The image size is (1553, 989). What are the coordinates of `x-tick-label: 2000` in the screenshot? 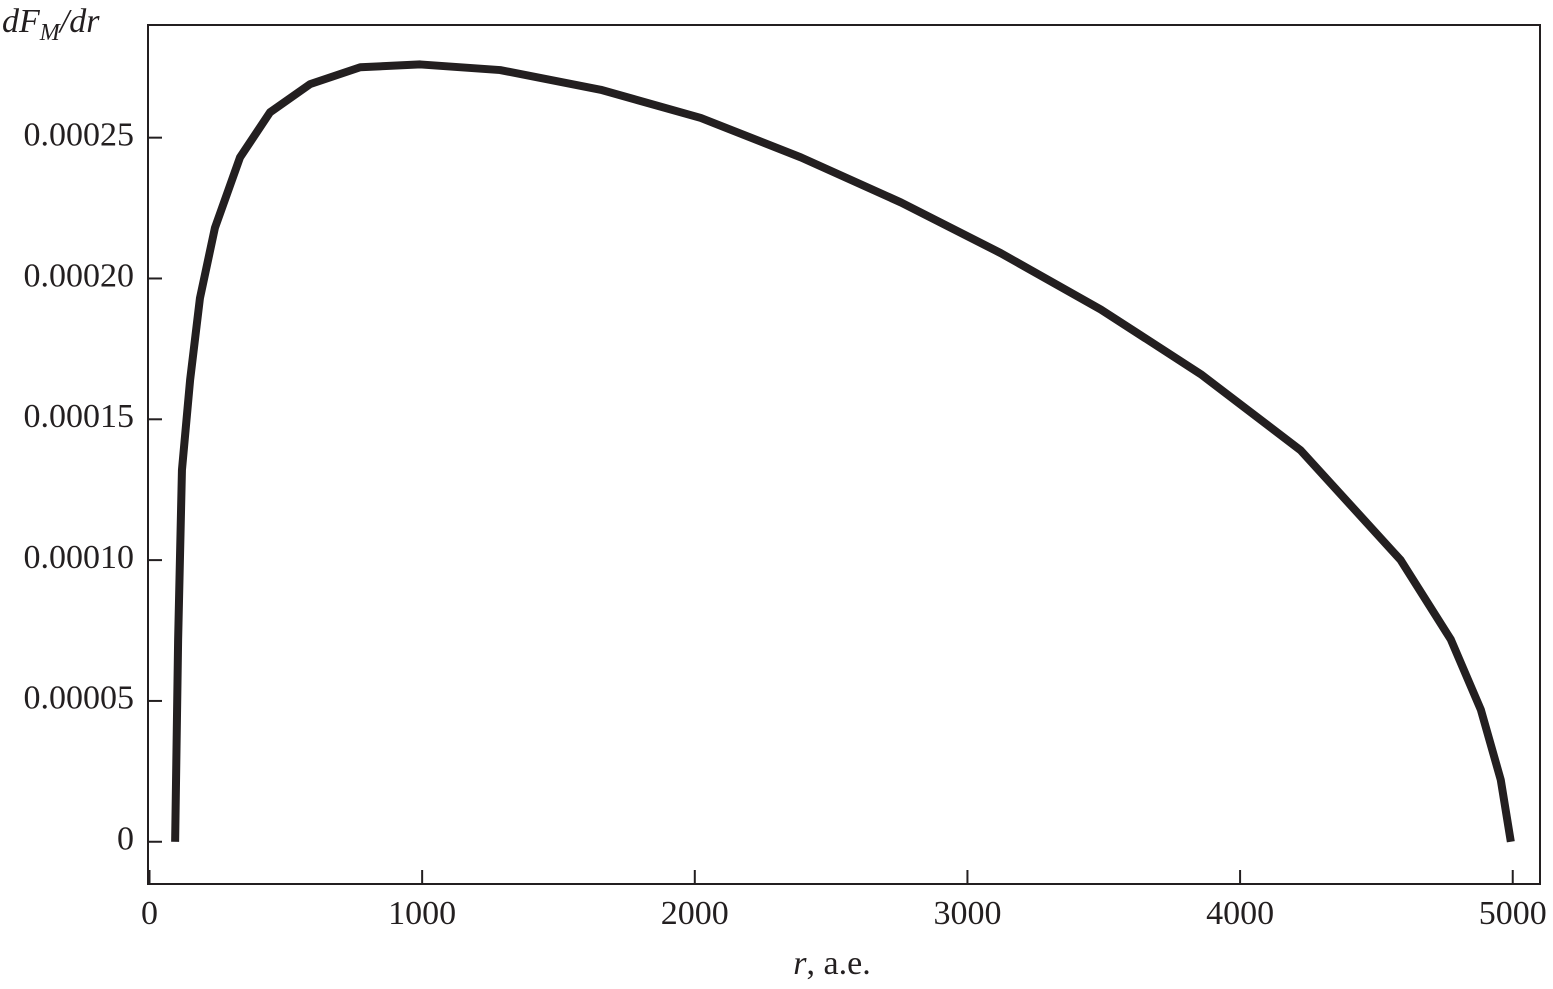 It's located at (695, 913).